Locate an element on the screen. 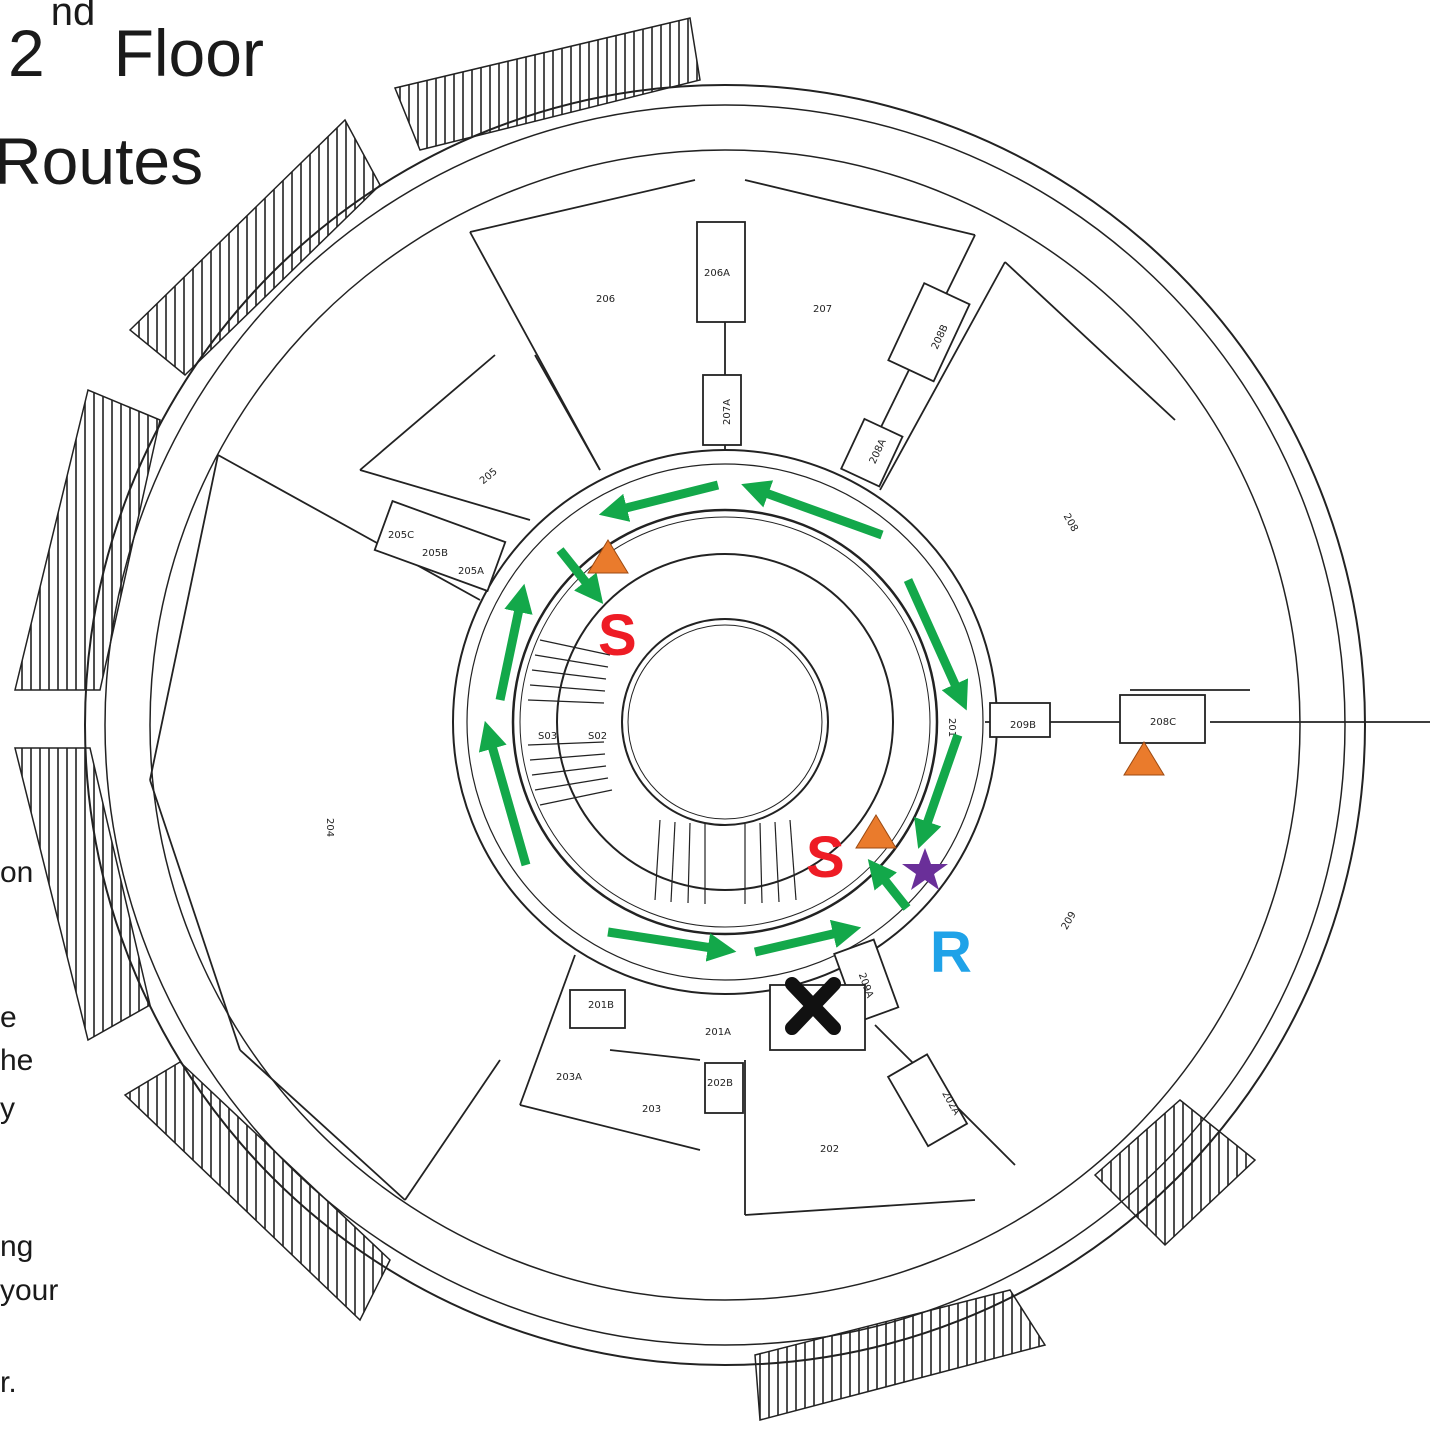 This screenshot has height=1429, width=1443. room-label-s02: S02 is located at coordinates (597, 736).